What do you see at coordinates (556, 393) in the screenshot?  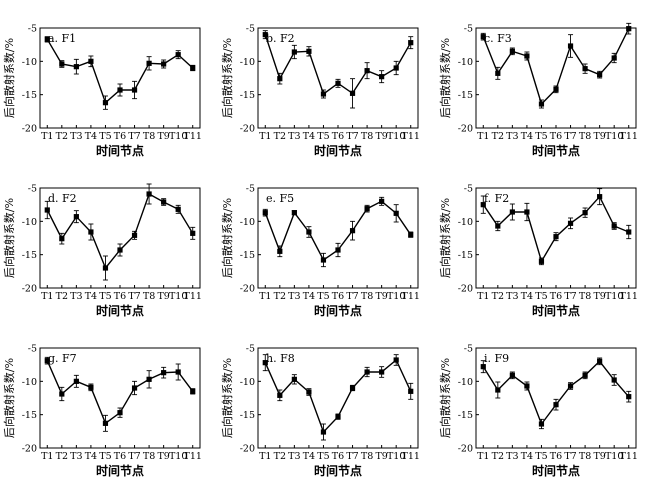 I see `series-line` at bounding box center [556, 393].